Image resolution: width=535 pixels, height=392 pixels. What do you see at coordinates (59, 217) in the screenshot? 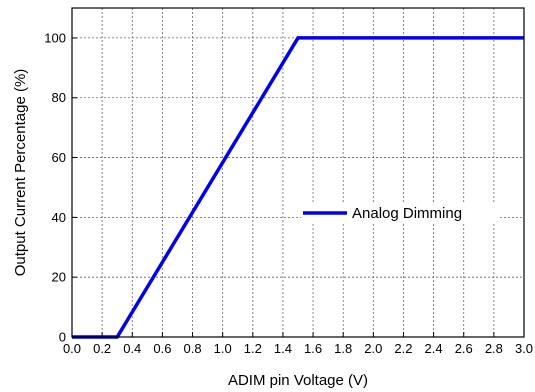
I see `y-tick-label: 40` at bounding box center [59, 217].